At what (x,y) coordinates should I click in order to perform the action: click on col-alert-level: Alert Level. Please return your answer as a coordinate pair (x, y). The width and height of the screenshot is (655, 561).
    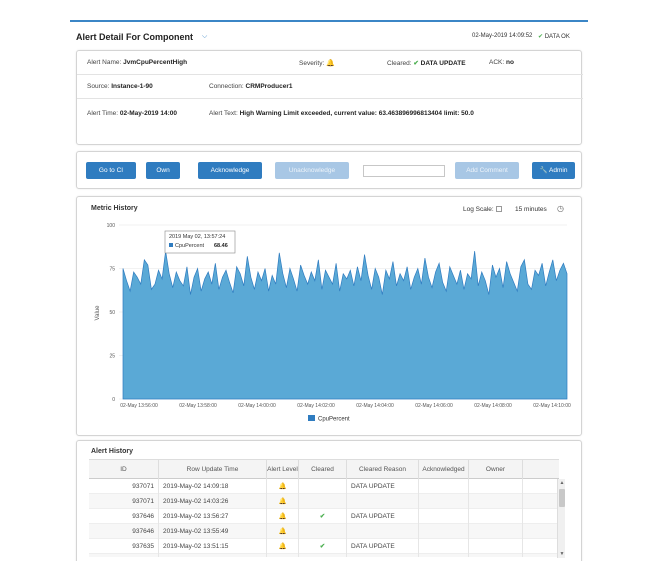
    Looking at the image, I should click on (283, 470).